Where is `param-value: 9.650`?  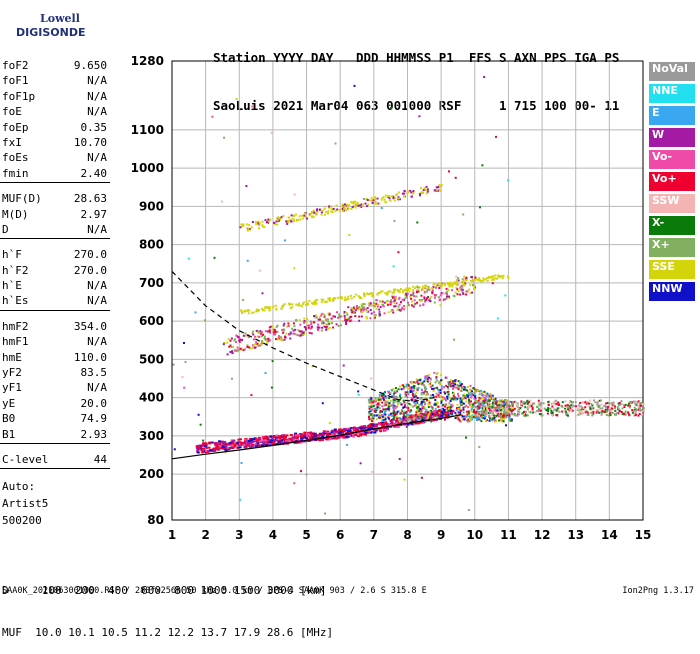
param-value: 9.650 is located at coordinates (90, 65).